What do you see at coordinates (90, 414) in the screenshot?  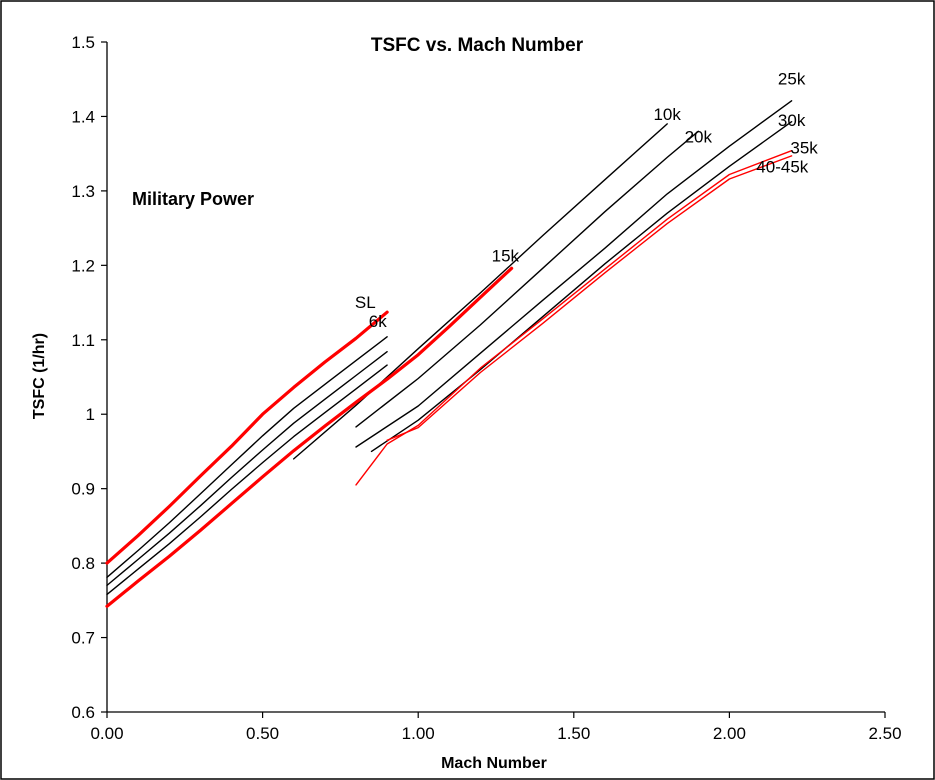 I see `y-tick-label: 1` at bounding box center [90, 414].